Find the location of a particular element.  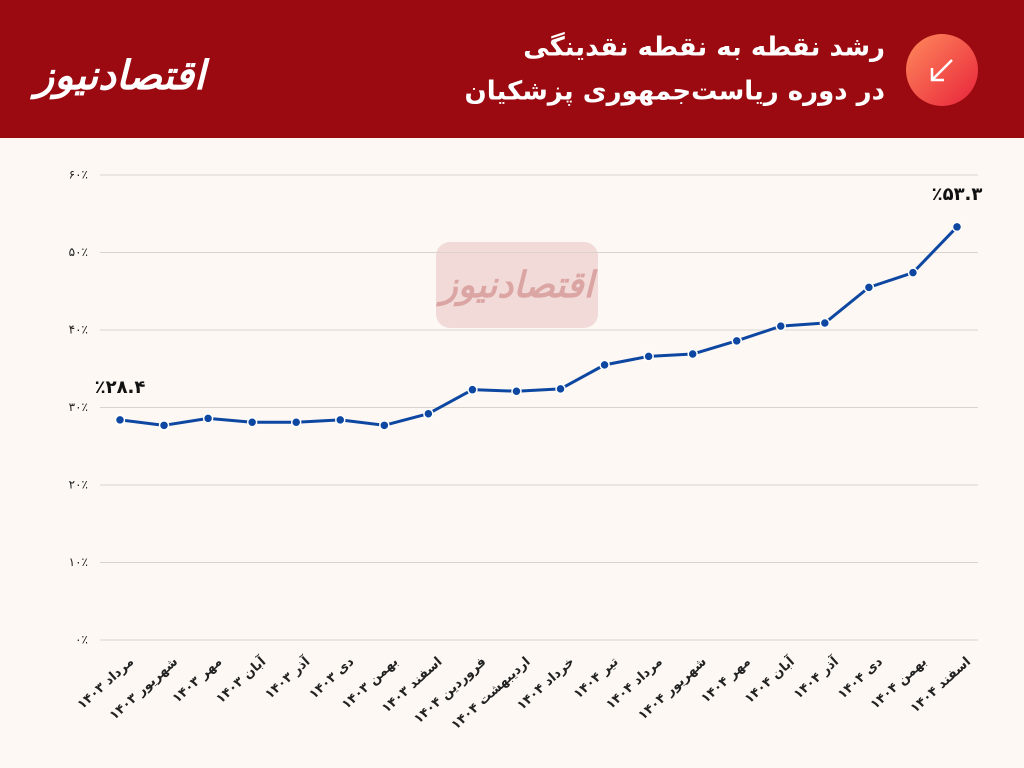

chart-title: در دوره ریاست‌جمهوری پزشکیان is located at coordinates (675, 92).